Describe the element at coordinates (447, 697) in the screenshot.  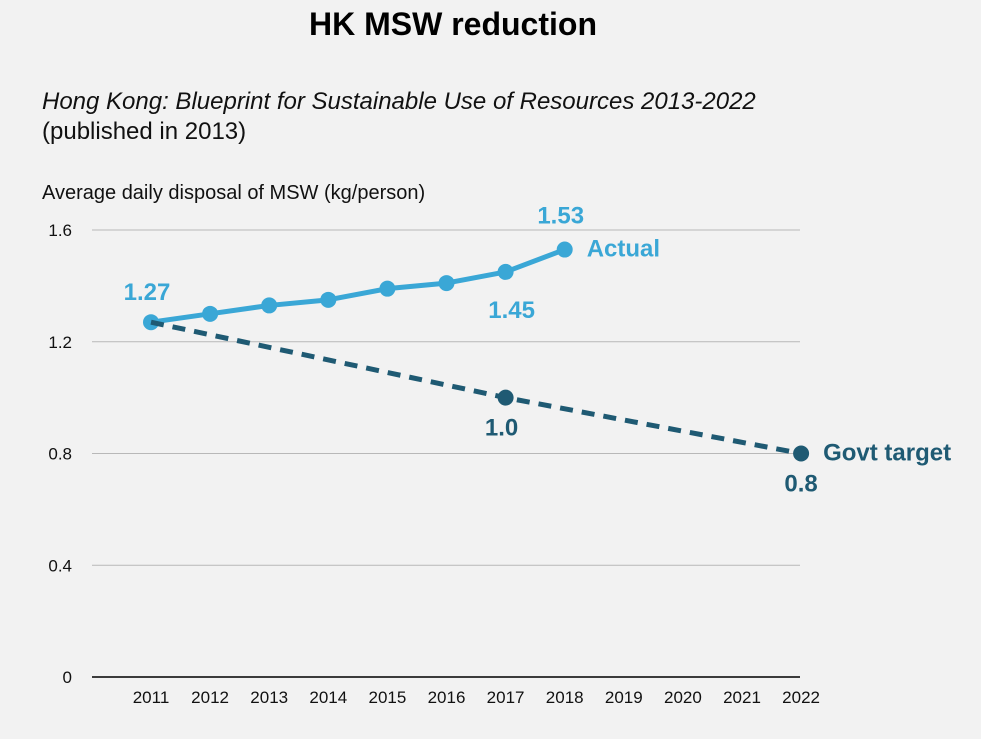
I see `x-tick-label: 2016` at that location.